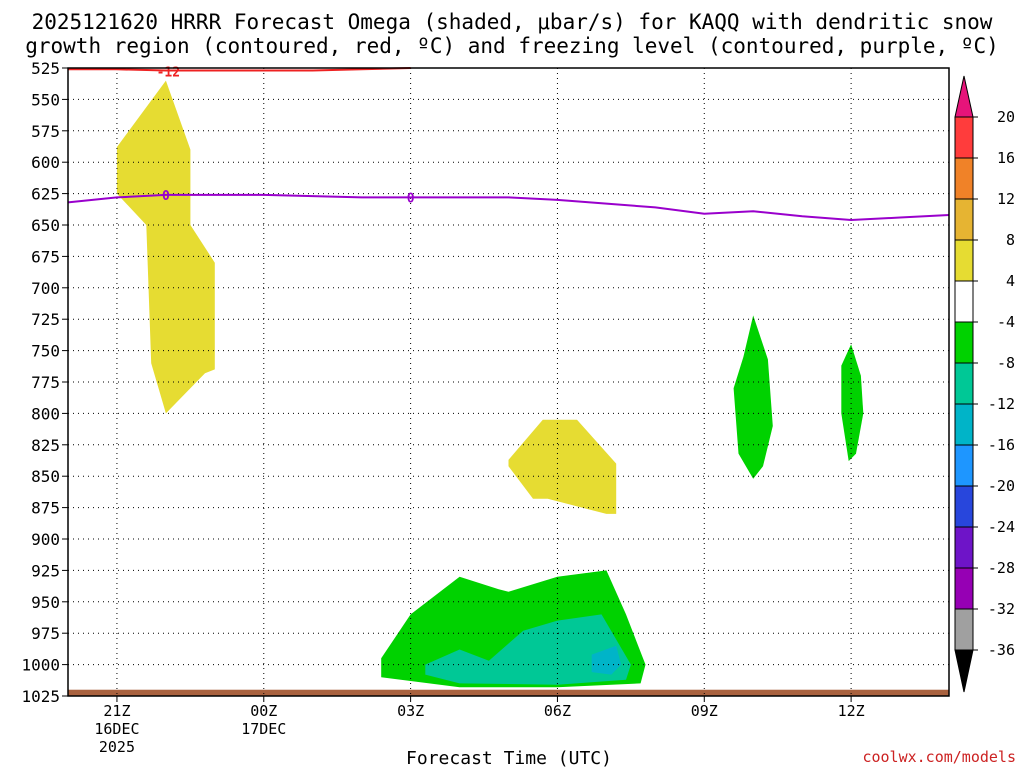 This screenshot has height=768, width=1024. I want to click on y-tick-label-8: 725, so click(45, 319).